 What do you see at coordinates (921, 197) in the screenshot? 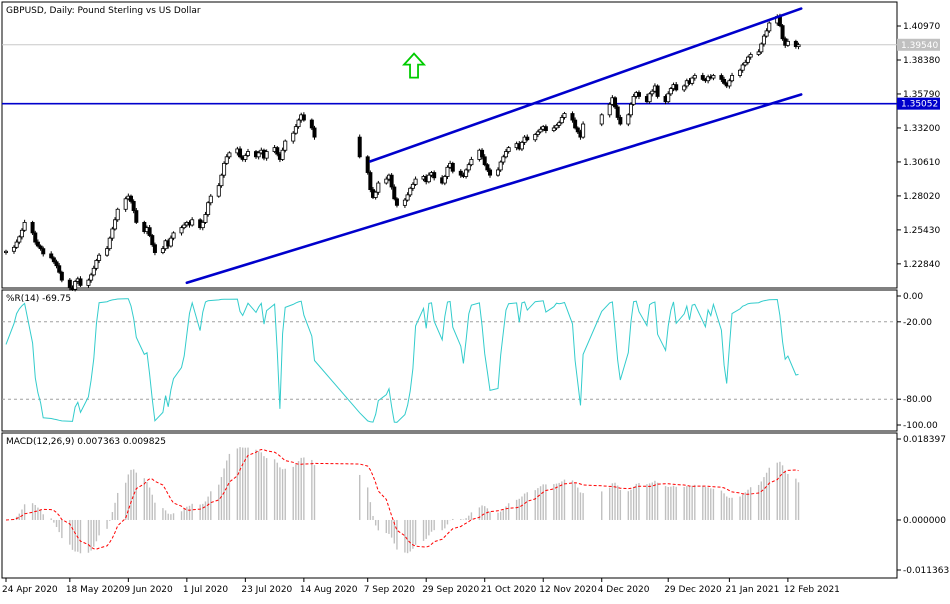
I see `price-tick-label: 1.28020` at bounding box center [921, 197].